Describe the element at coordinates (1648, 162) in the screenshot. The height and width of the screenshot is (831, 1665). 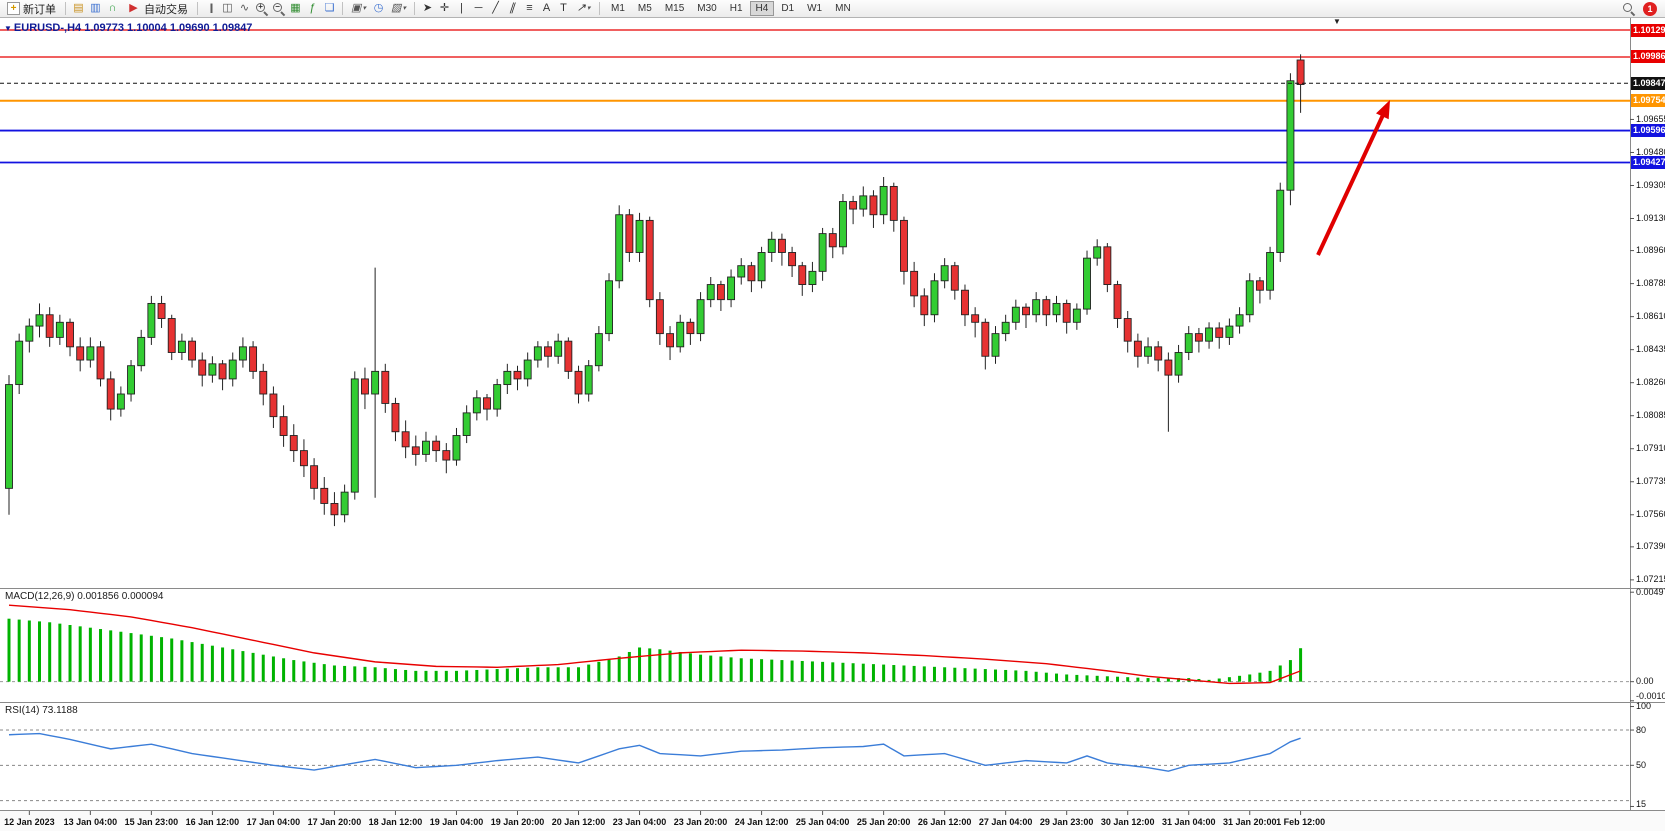
I see `price-badge: 1.09427` at that location.